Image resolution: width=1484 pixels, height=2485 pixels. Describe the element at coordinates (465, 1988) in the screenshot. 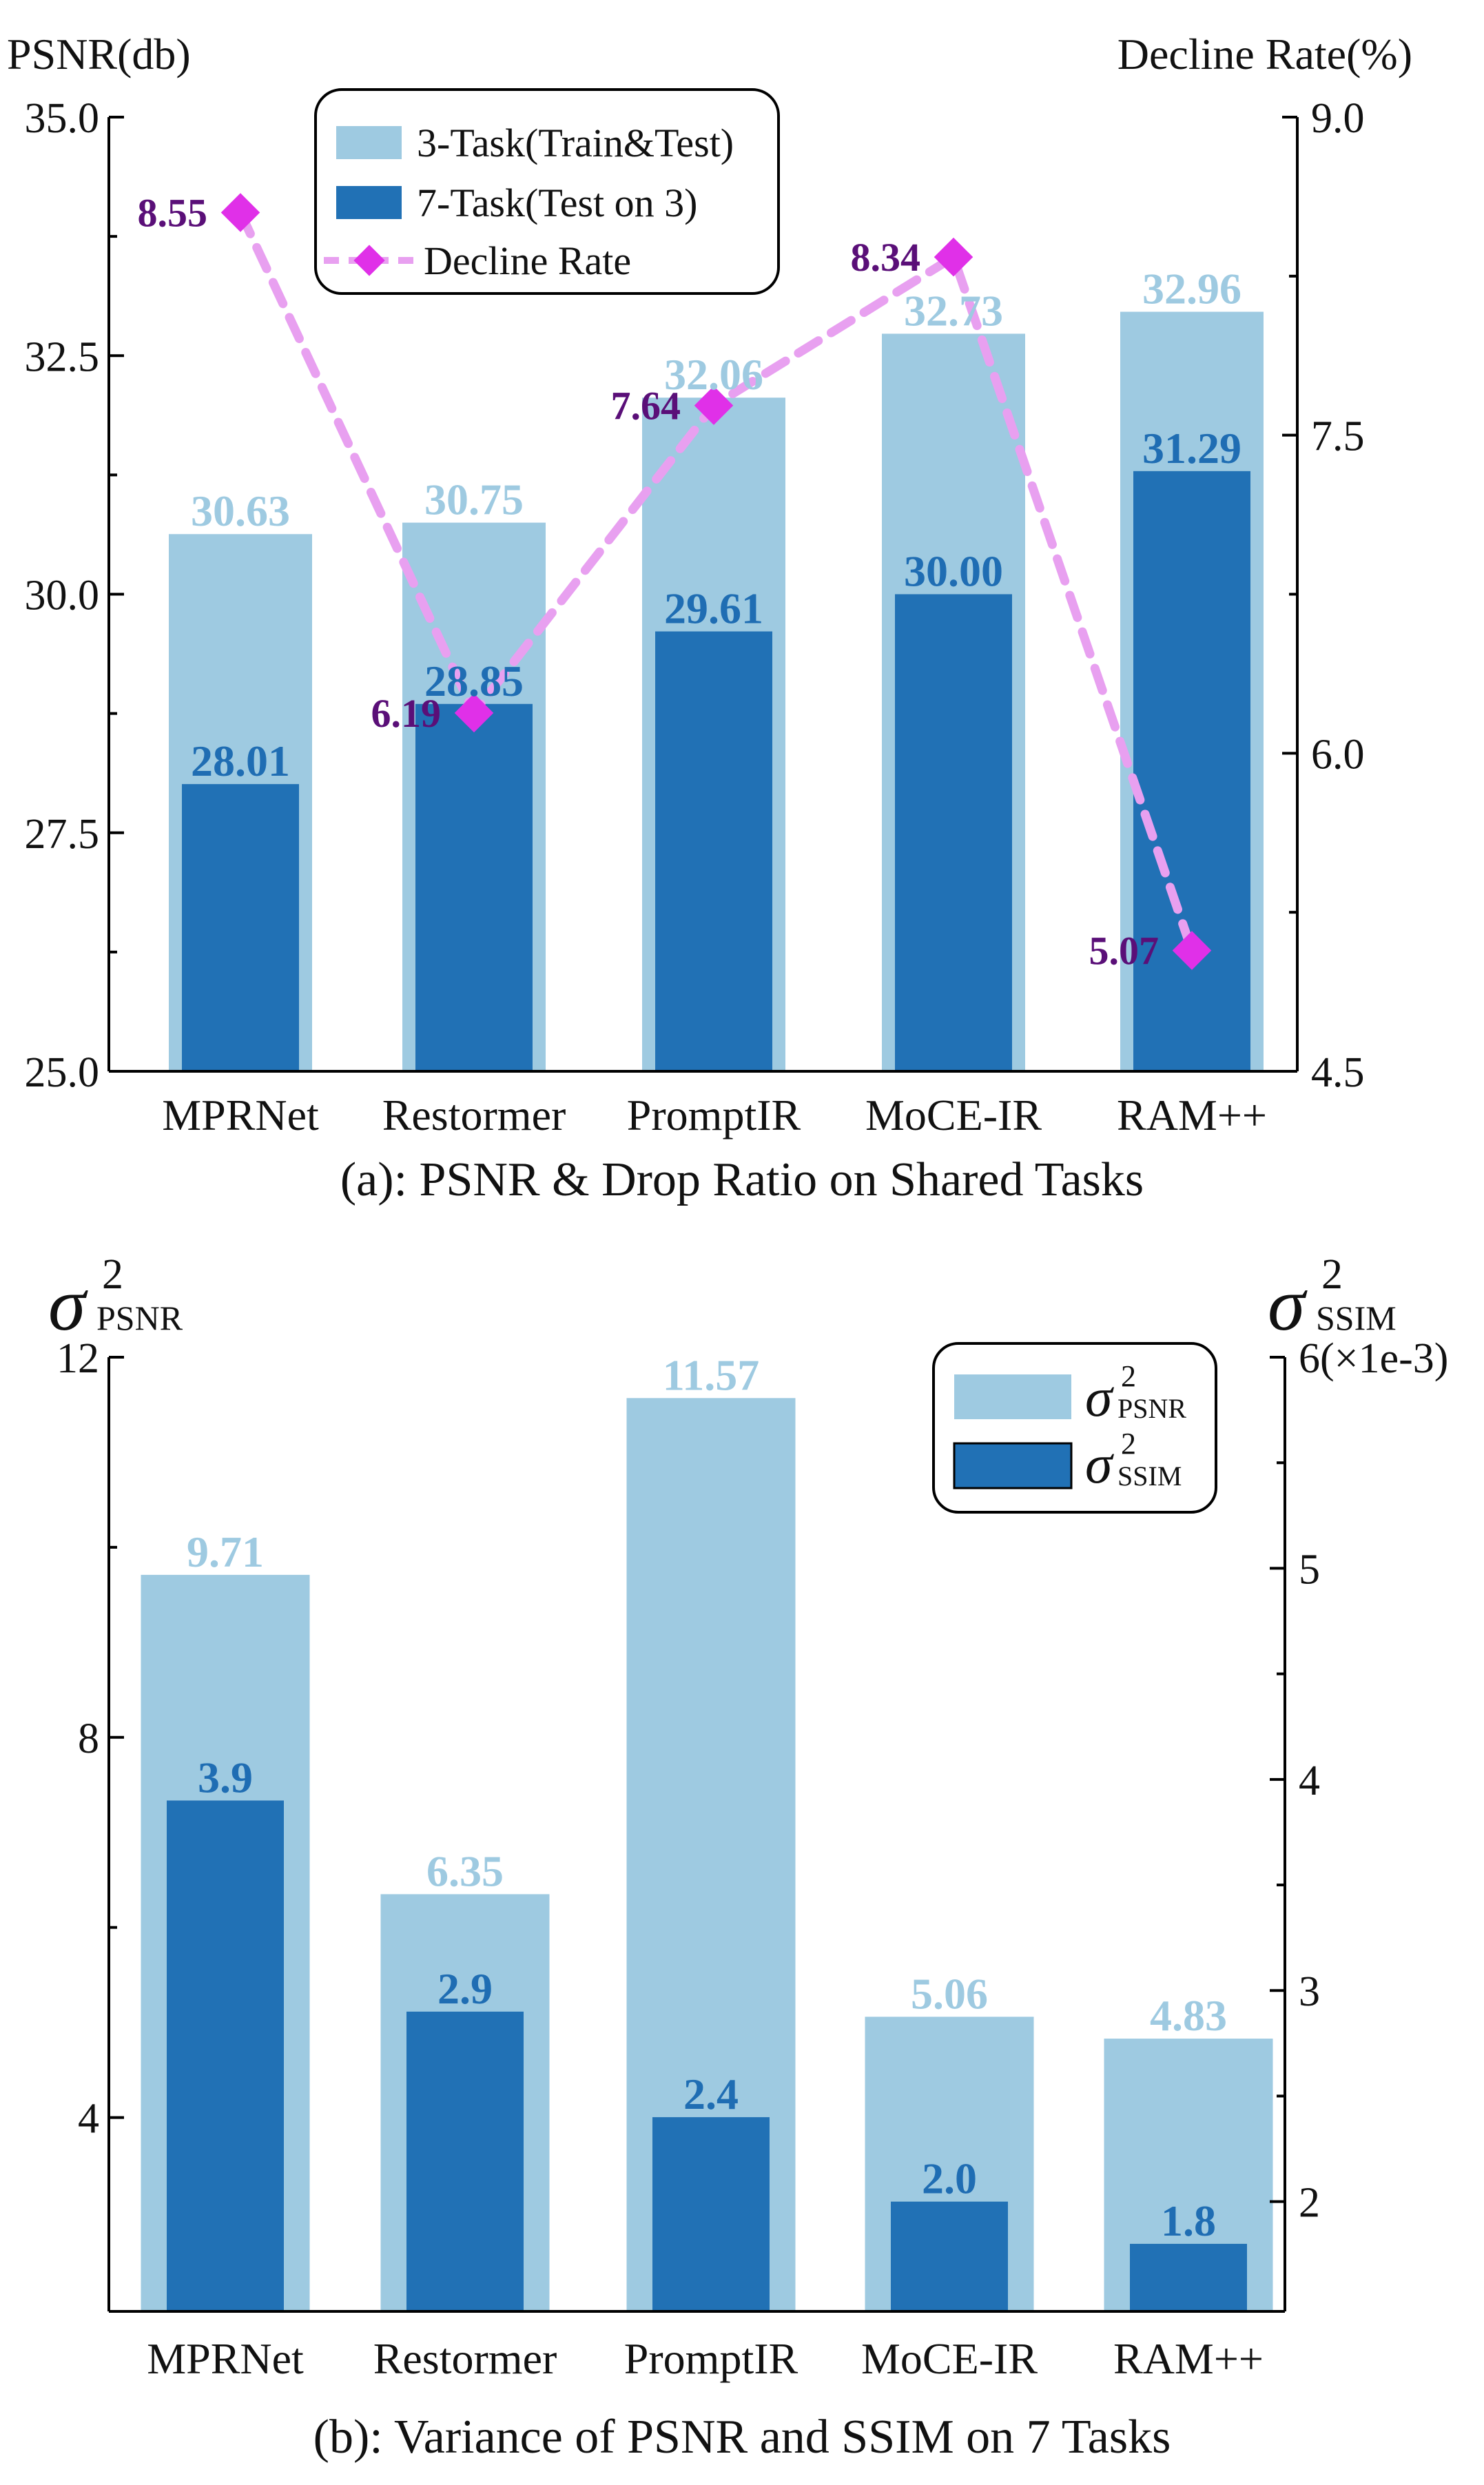

I see `label-ssim-var-restormer: 2.9` at that location.